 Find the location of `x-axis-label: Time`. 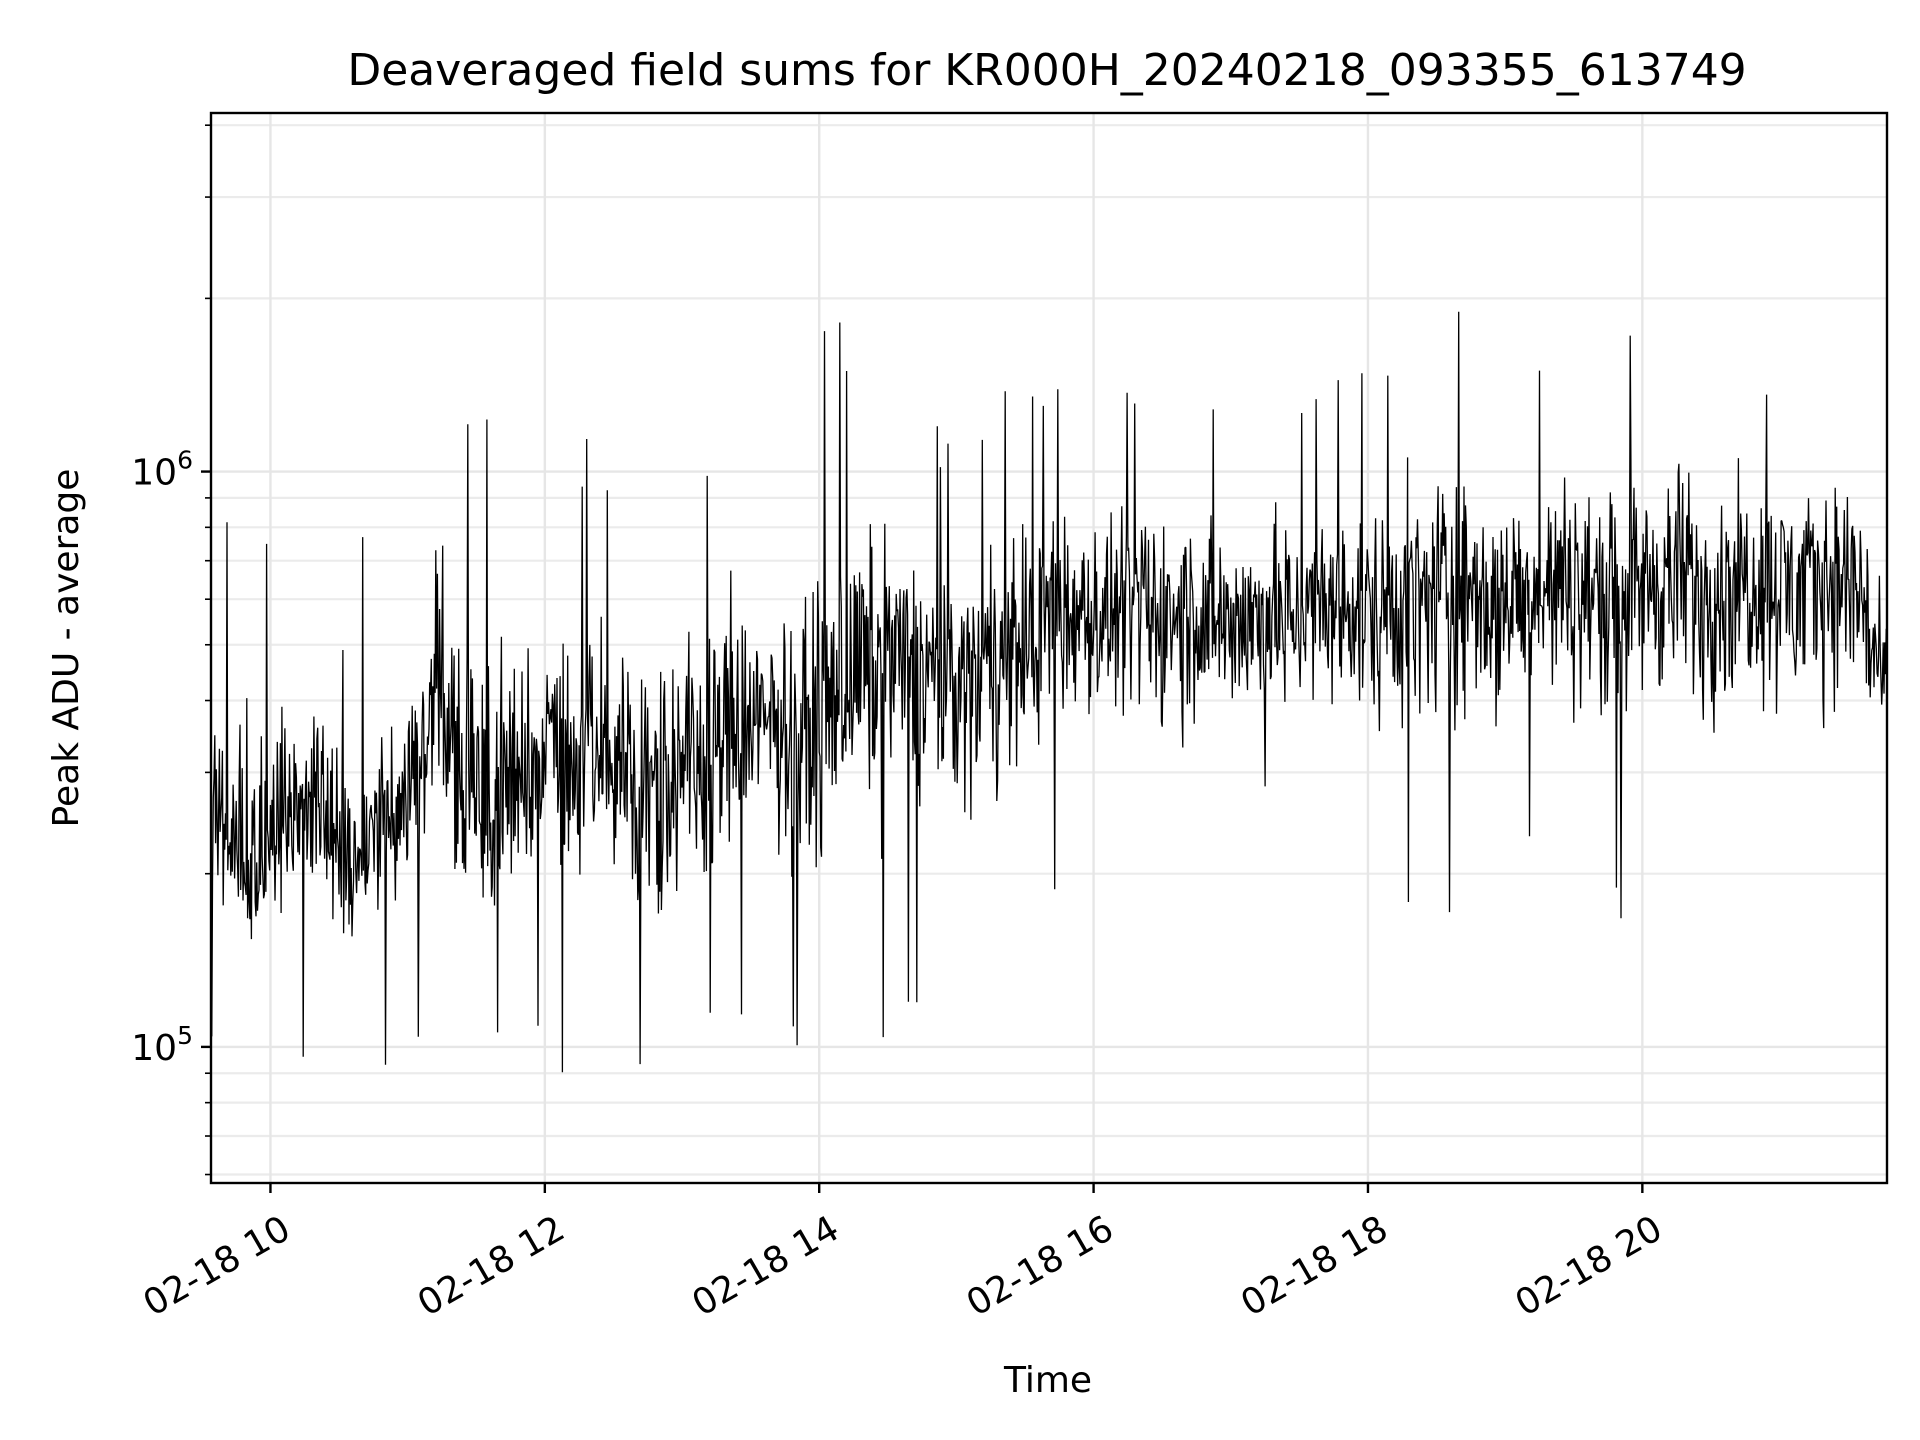

x-axis-label: Time is located at coordinates (1047, 1380).